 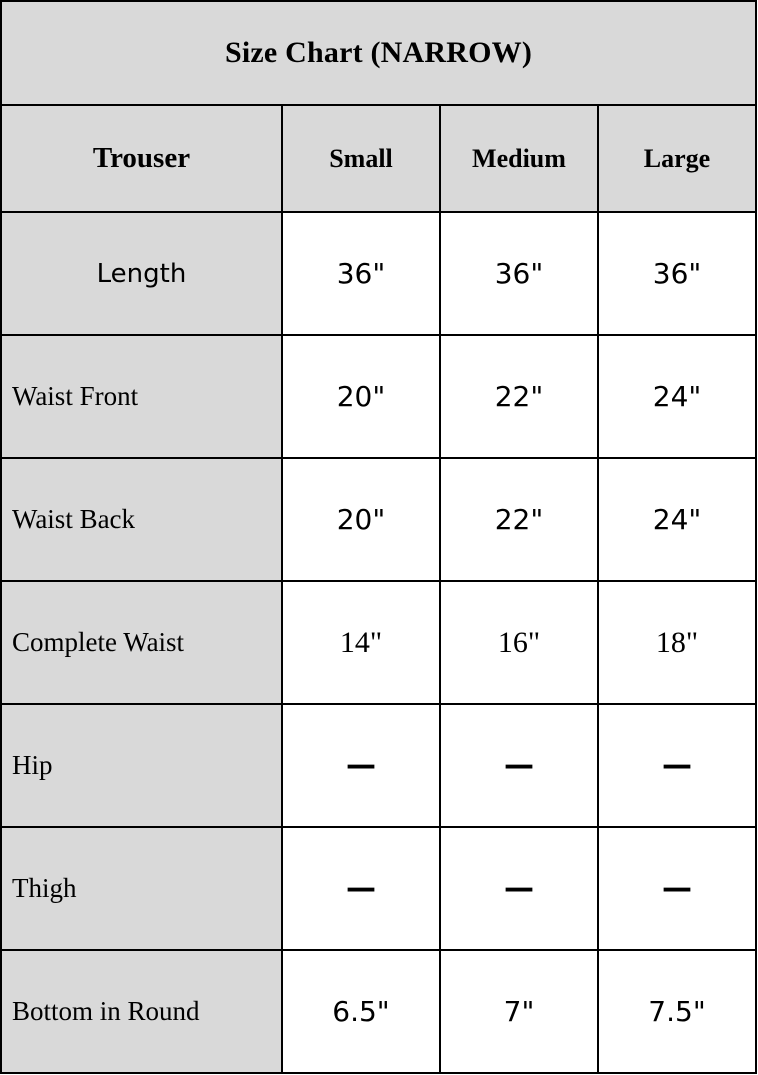 I want to click on table-row: Waist Back 20" 22" 24", so click(x=379, y=519).